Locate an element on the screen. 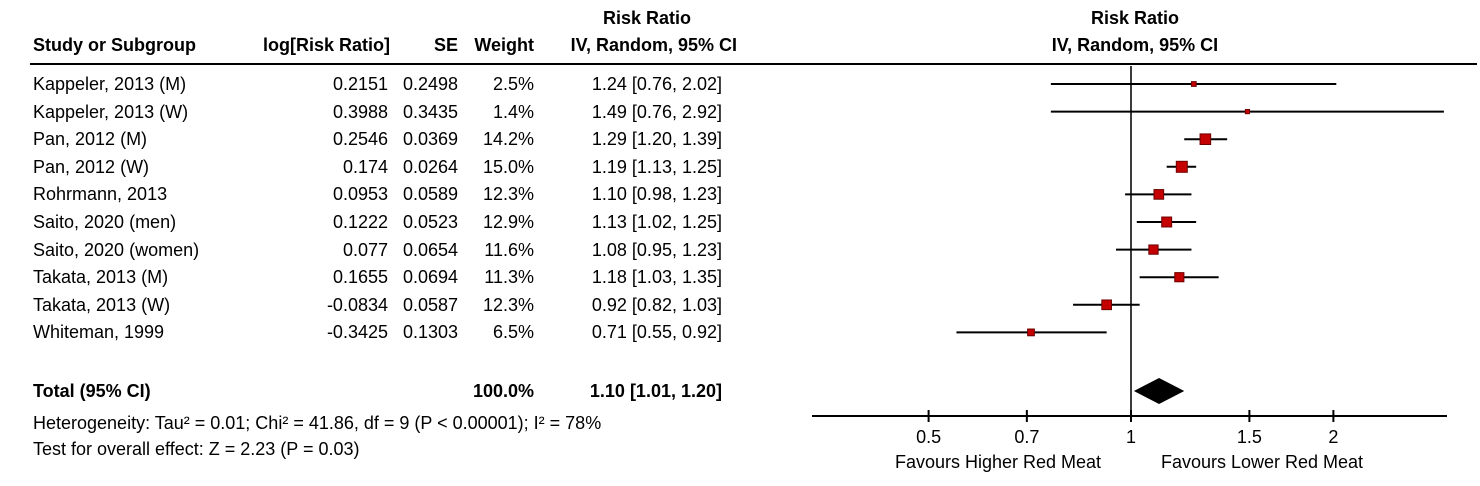 This screenshot has height=486, width=1480. weight-cell: 12.9% is located at coordinates (508, 222).